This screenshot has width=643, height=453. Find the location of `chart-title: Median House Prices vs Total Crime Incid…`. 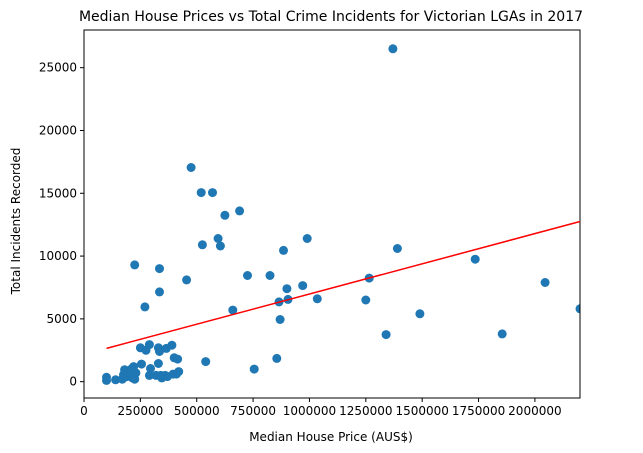

chart-title: Median House Prices vs Total Crime Incid… is located at coordinates (331, 17).